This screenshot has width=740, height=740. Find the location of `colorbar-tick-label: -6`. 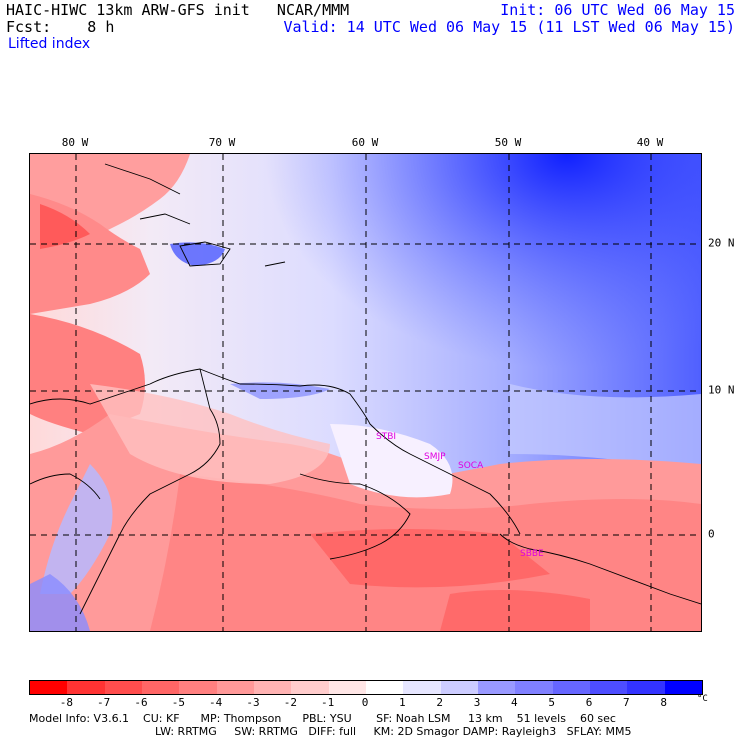

colorbar-tick-label: -6 is located at coordinates (141, 702).